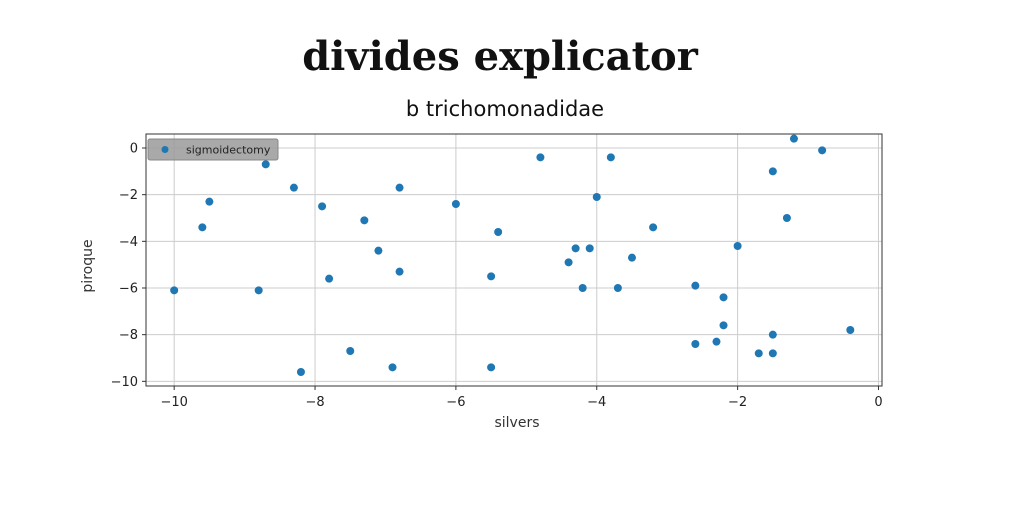 The image size is (1024, 512). Describe the element at coordinates (165, 149) in the screenshot. I see `legend-marker` at that location.